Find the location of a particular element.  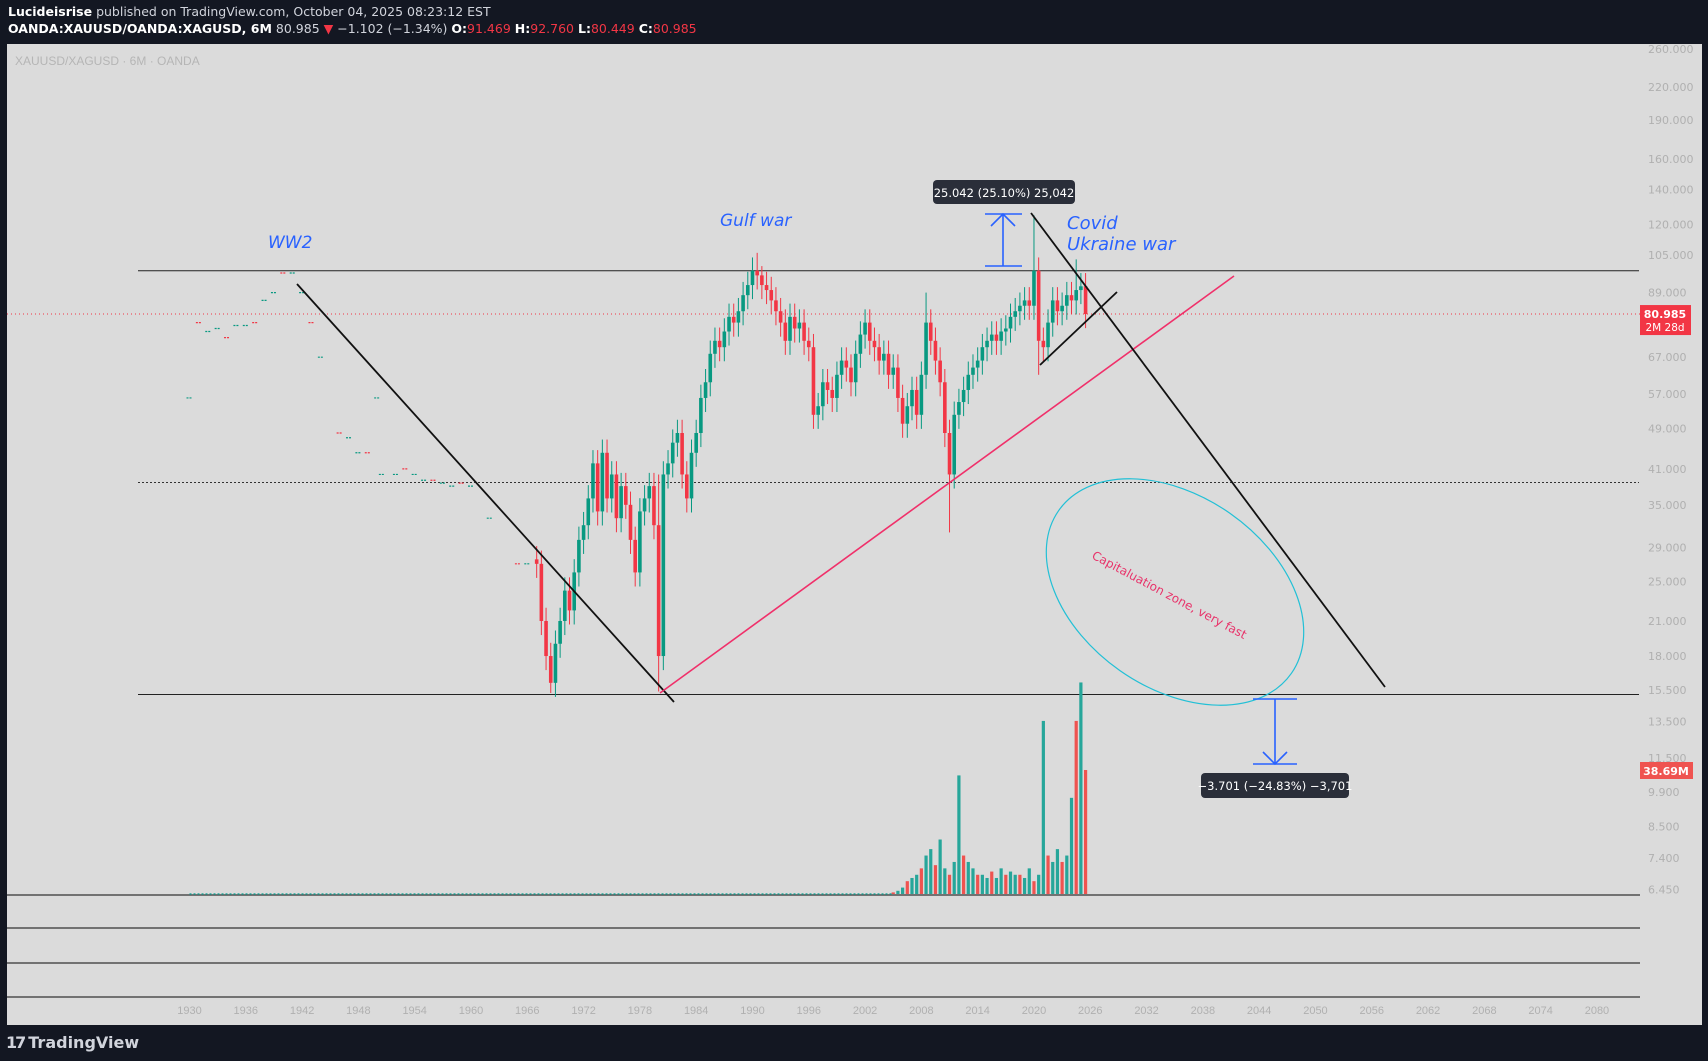

x-tick-label: 1942 is located at coordinates (302, 1011).